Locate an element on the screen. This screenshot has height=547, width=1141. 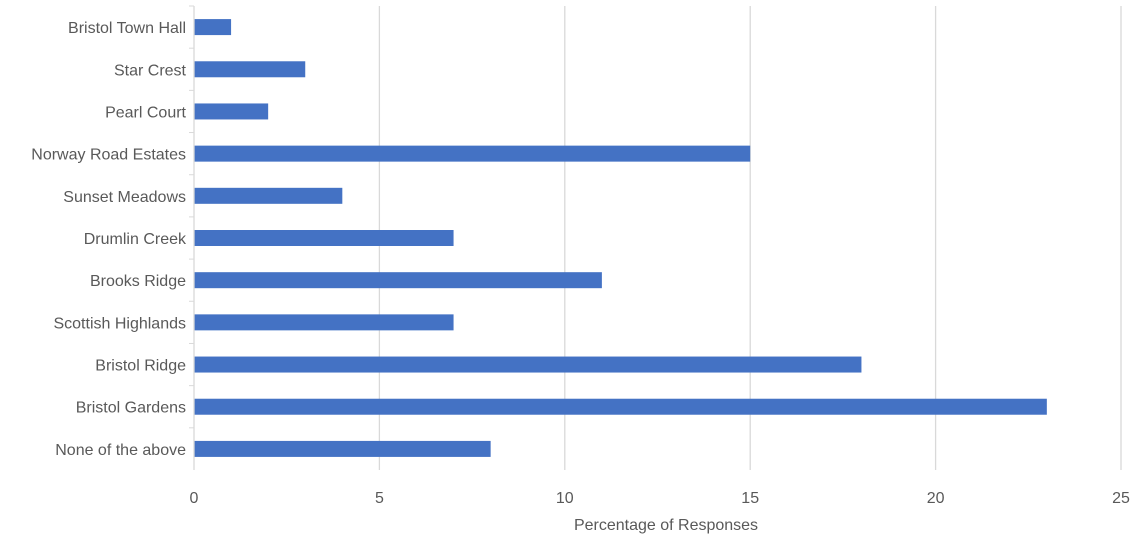
category-label-scottish-highlands: Scottish Highlands is located at coordinates (119, 323).